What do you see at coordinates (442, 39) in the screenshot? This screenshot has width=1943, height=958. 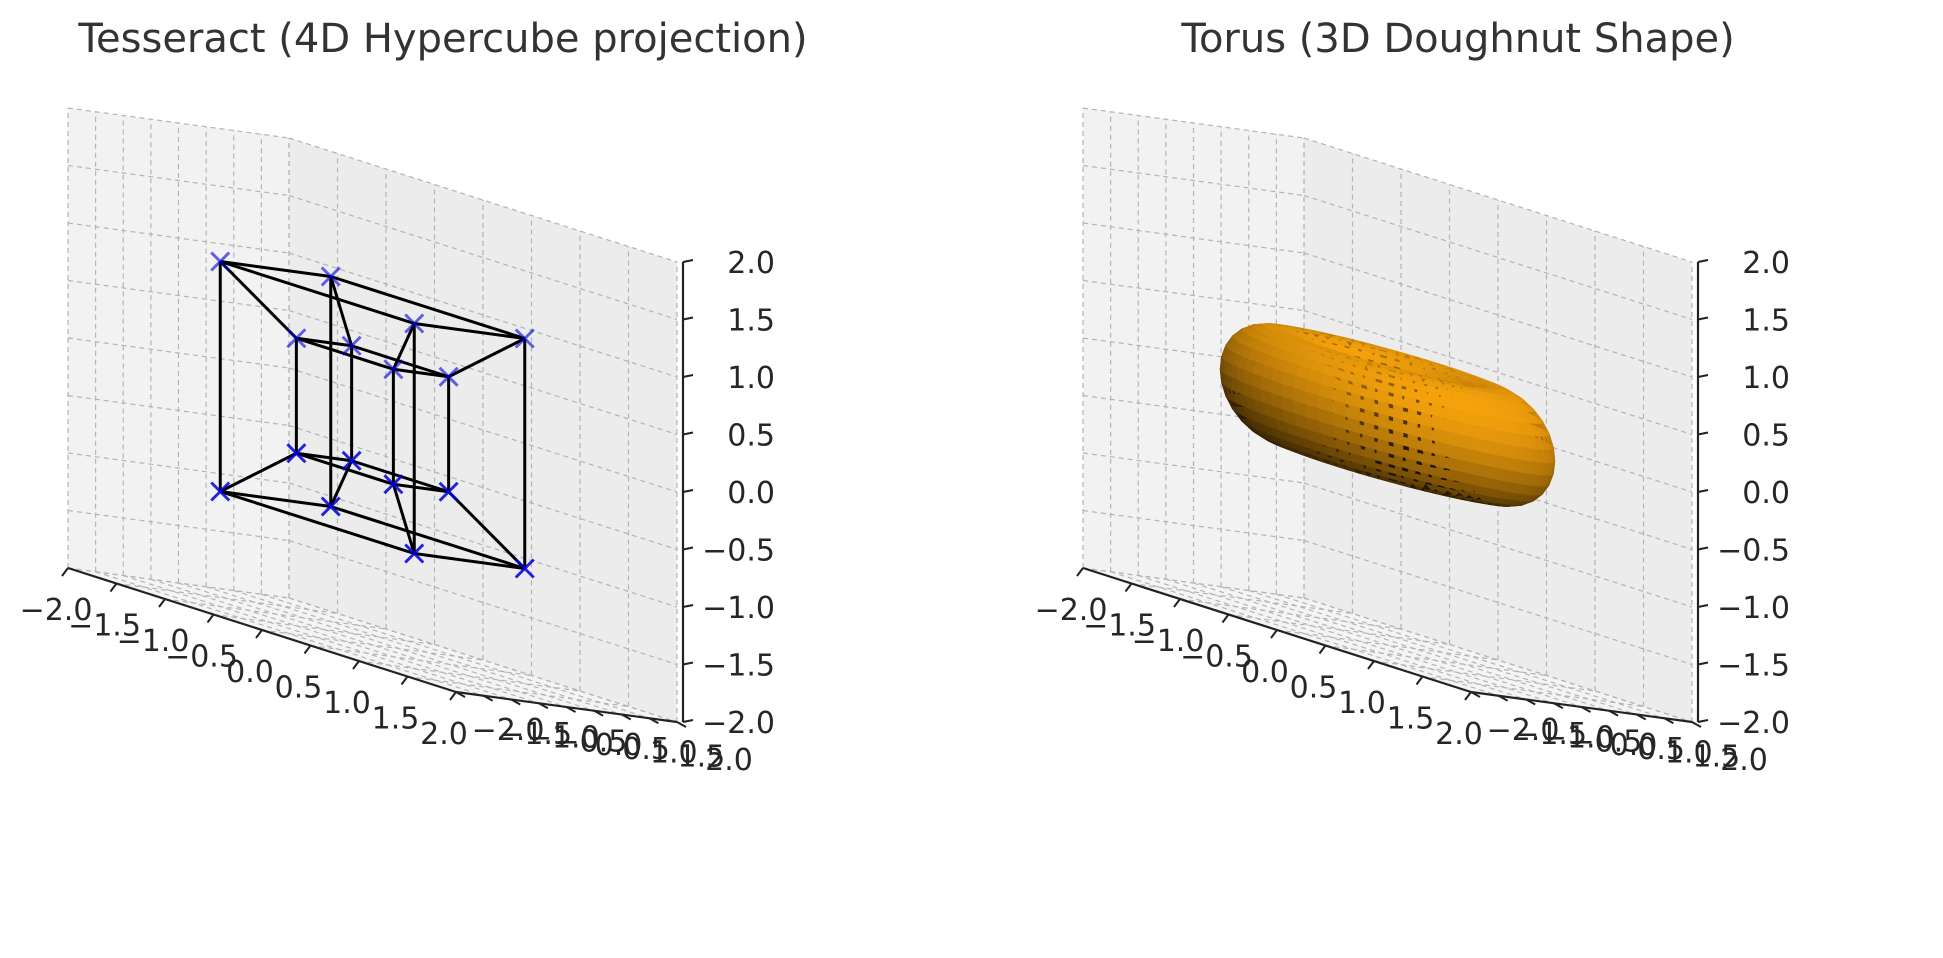 I see `chart-title: Tesseract (4D Hypercube projection)` at bounding box center [442, 39].